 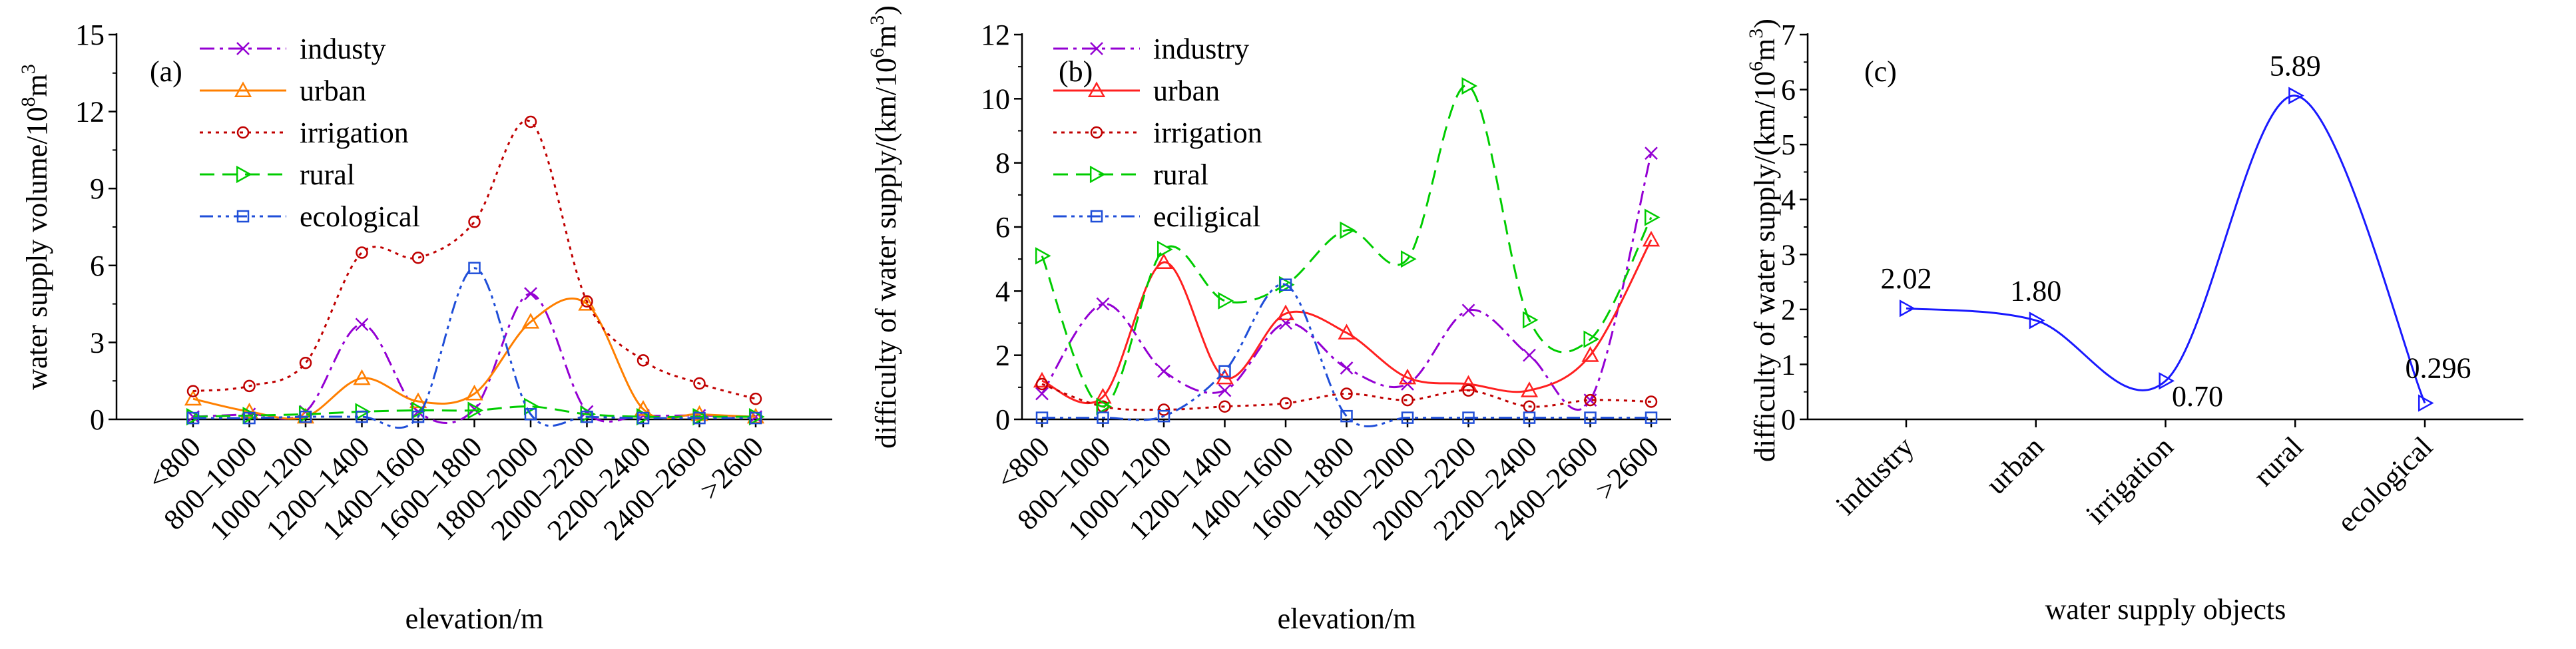 What do you see at coordinates (1765, 50) in the screenshot?
I see `y-axis-title-part: m` at bounding box center [1765, 50].